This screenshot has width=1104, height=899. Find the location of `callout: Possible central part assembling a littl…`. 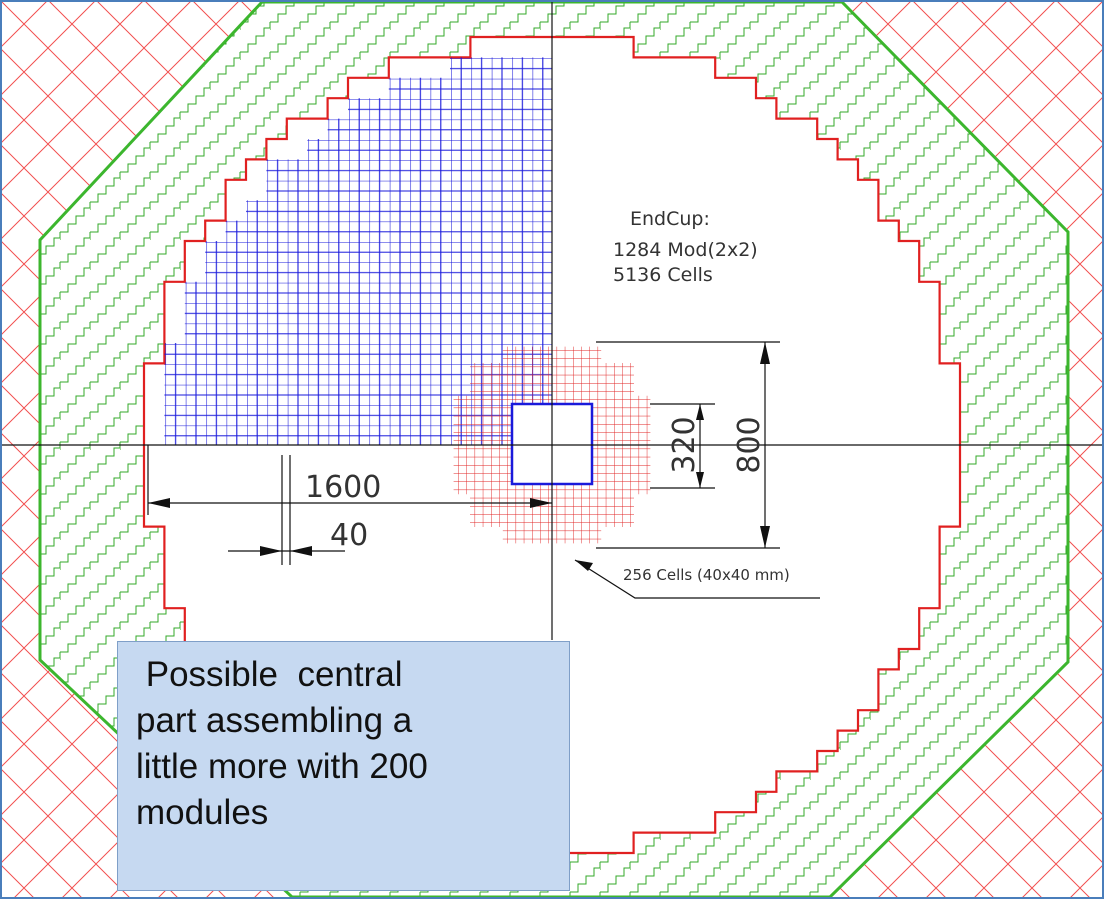

callout: Possible central part assembling a littl… is located at coordinates (343, 766).